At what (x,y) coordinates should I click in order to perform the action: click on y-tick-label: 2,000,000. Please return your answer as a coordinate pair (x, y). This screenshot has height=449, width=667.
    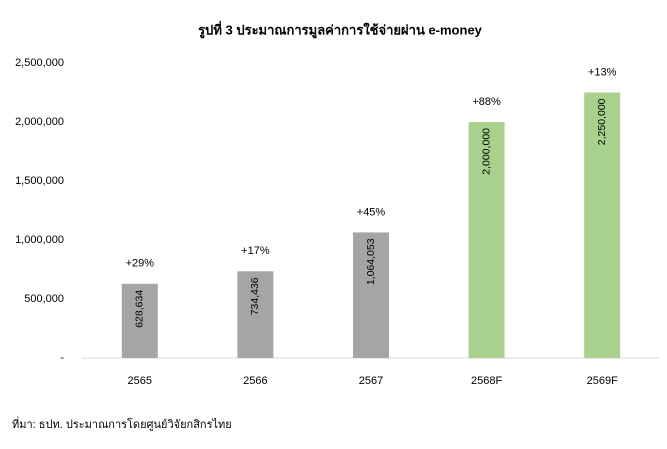
    Looking at the image, I should click on (39, 122).